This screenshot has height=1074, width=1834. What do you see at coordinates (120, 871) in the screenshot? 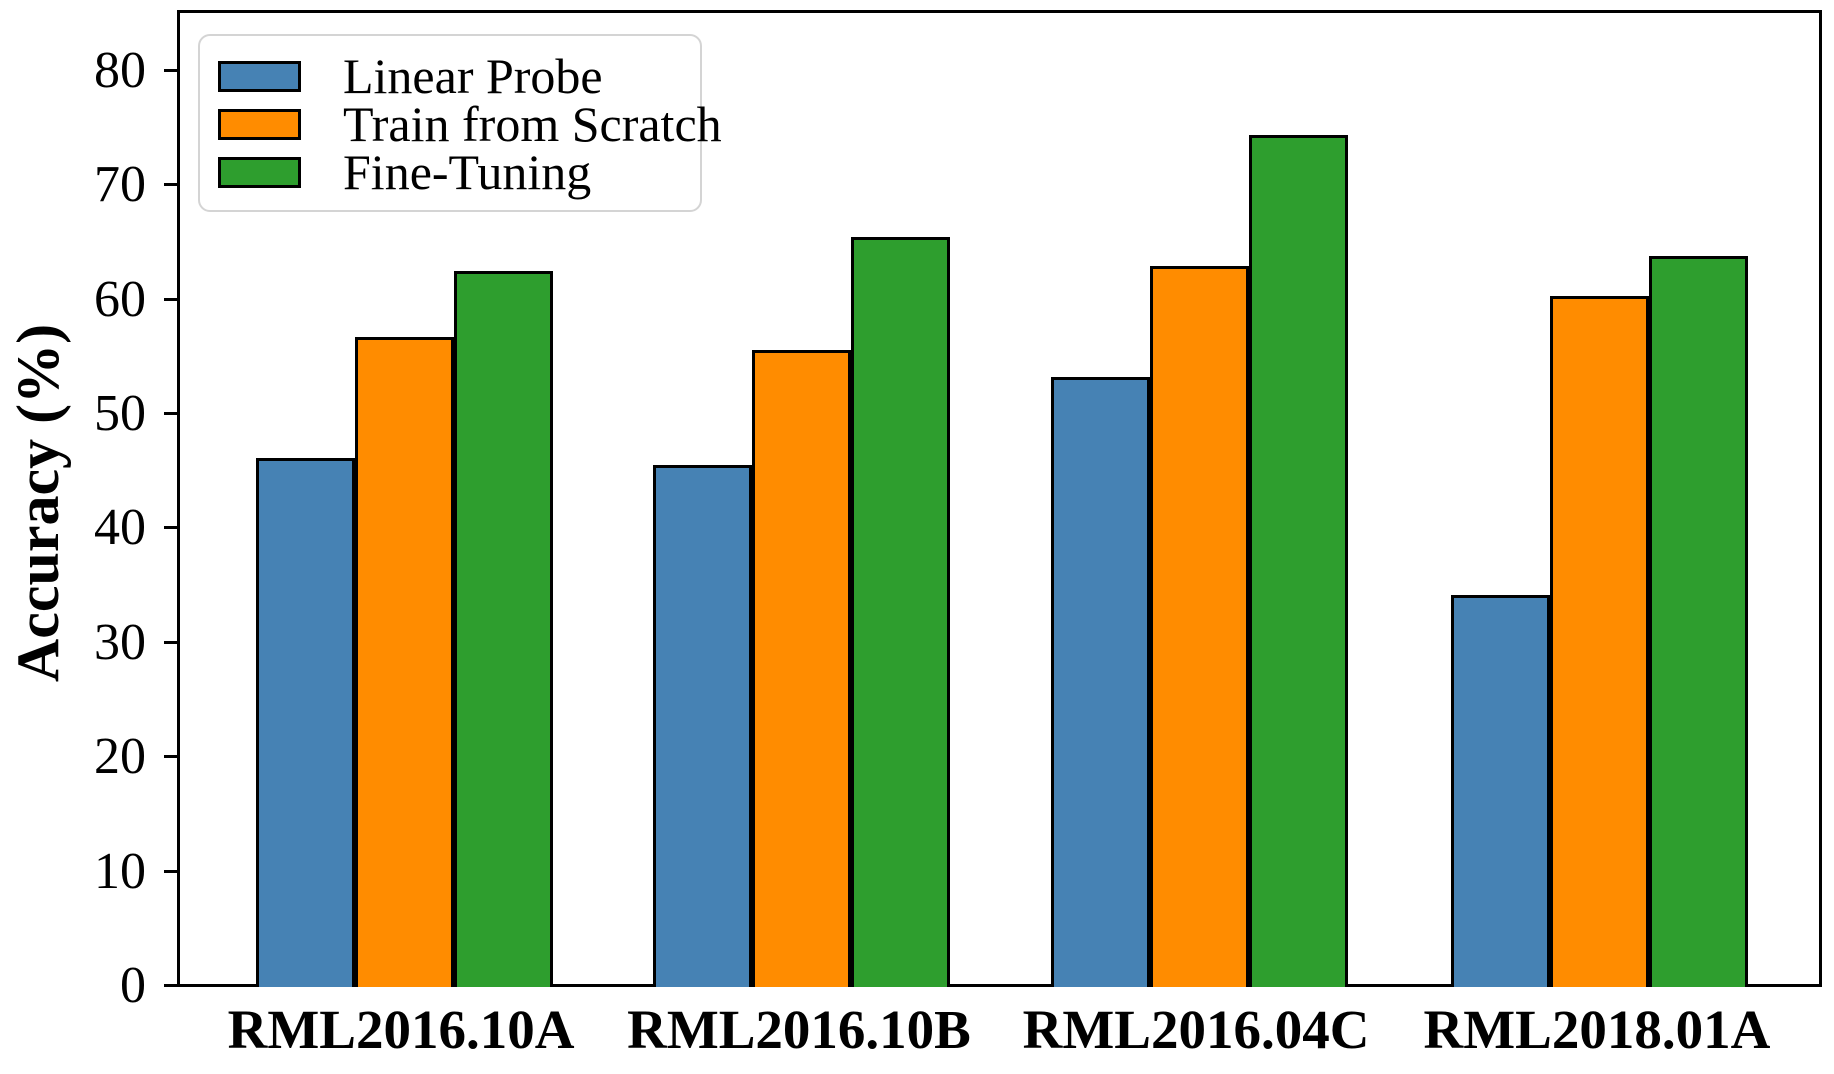
I see `y-tick-label-10: 10` at bounding box center [120, 871].